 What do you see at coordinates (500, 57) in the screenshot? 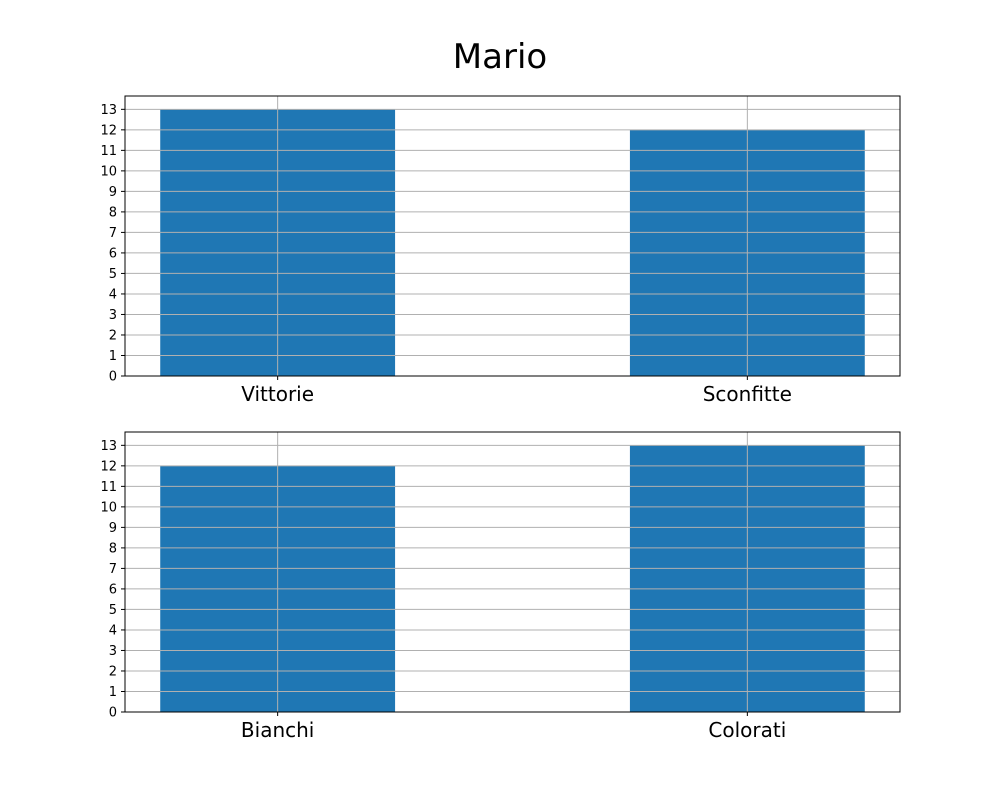
I see `figure-title: Mario` at bounding box center [500, 57].